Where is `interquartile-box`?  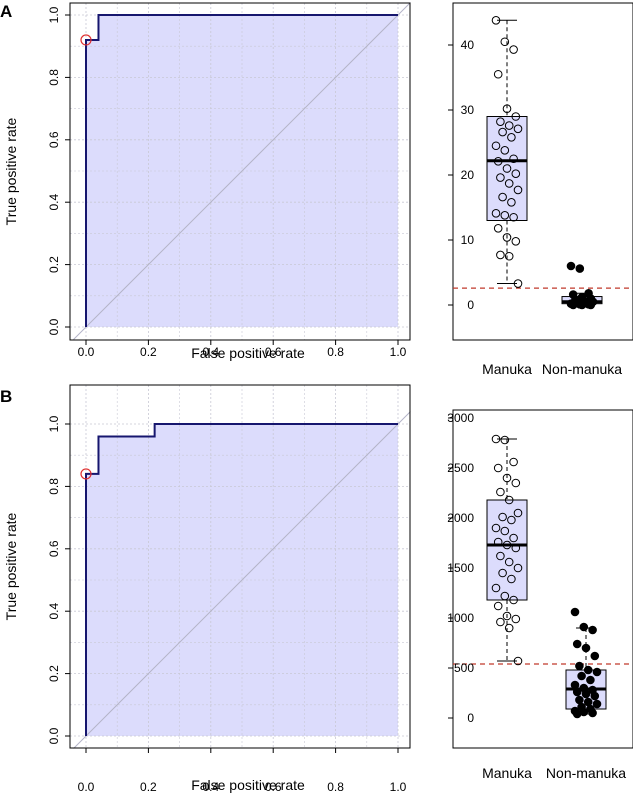 interquartile-box is located at coordinates (507, 550).